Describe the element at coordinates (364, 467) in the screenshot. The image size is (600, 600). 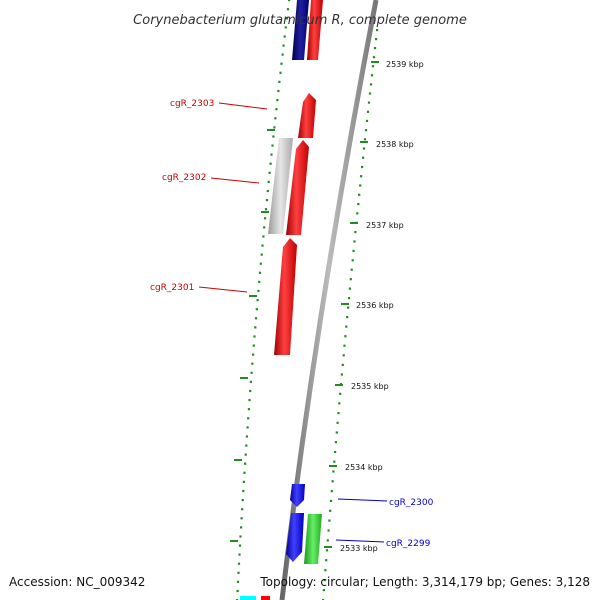
I see `kbp-label-2534: 2534 kbp` at that location.